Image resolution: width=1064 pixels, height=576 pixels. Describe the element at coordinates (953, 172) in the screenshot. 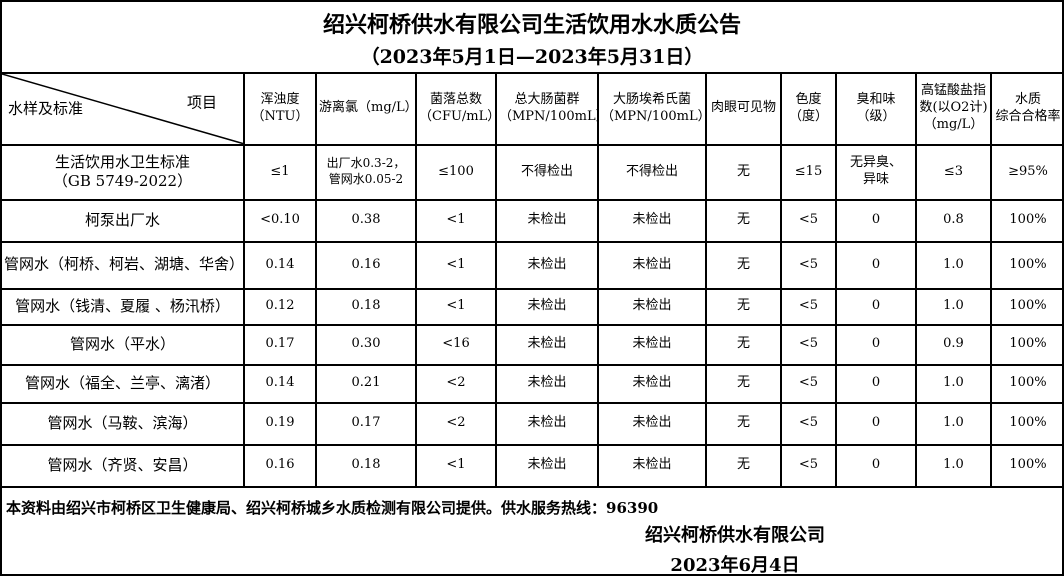

I see `value-cell: ≤3` at that location.